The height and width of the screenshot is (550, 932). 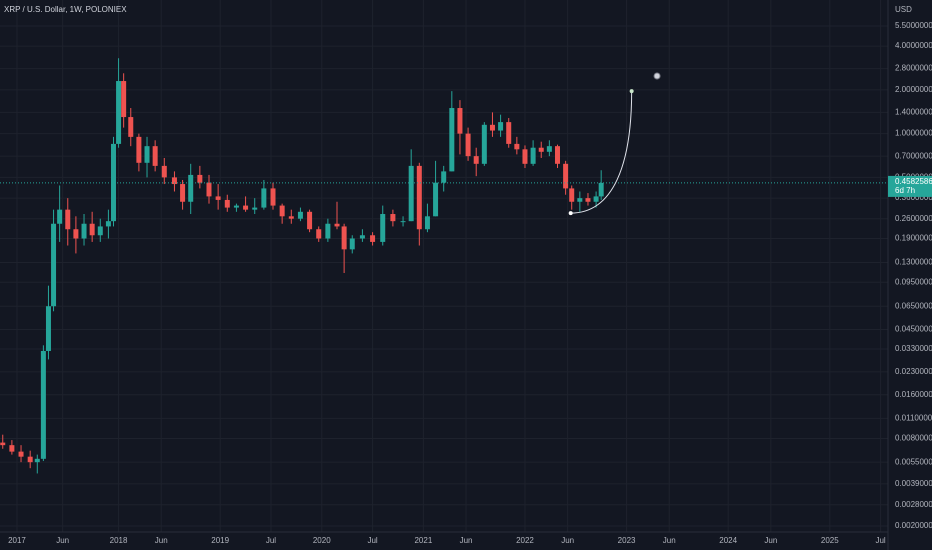 I want to click on marker, so click(x=657, y=76).